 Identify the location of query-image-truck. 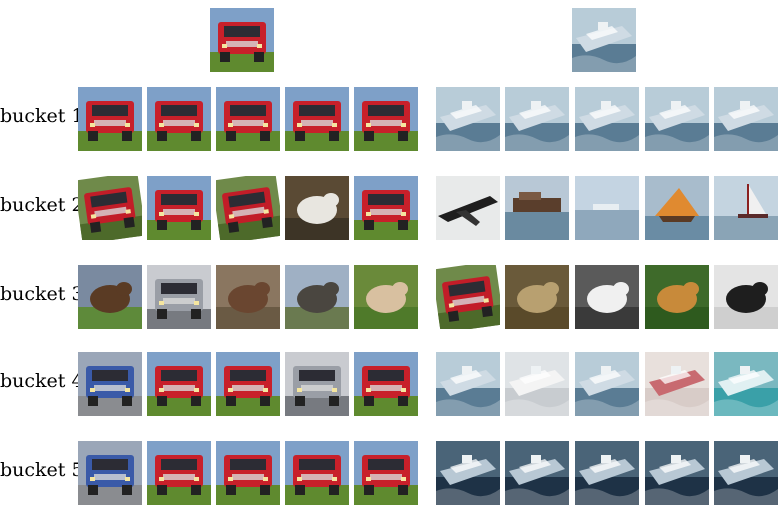
(242, 40).